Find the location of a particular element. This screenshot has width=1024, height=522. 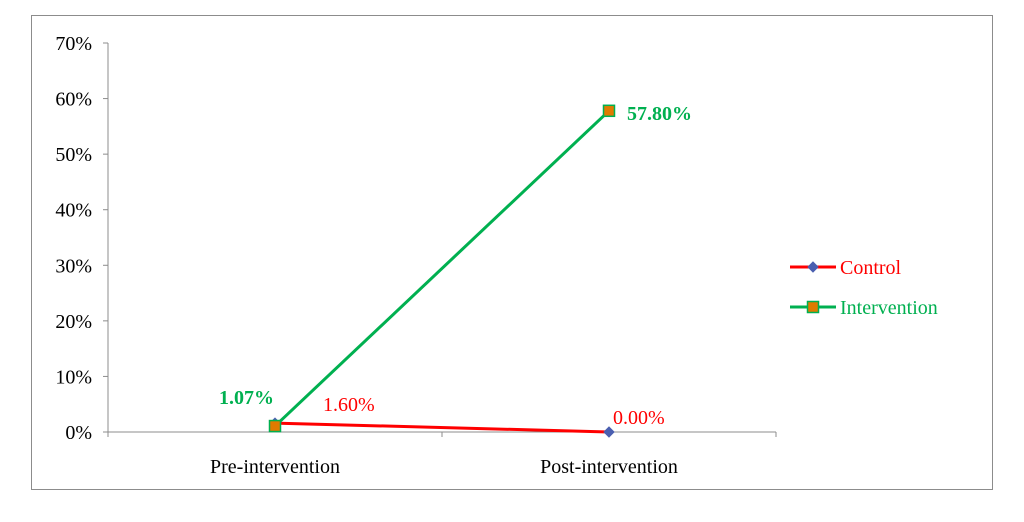

legend-item-control: Control is located at coordinates (846, 268).